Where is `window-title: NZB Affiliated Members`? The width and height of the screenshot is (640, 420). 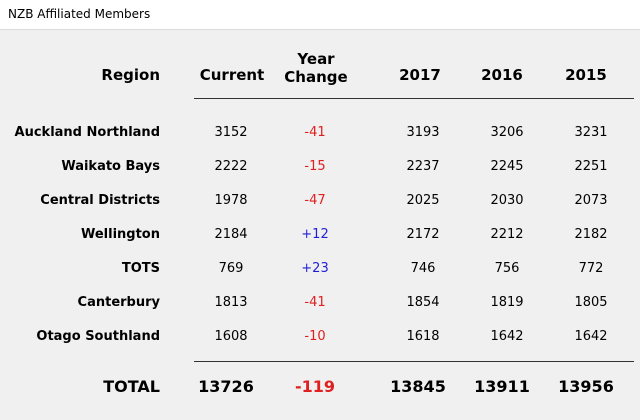 window-title: NZB Affiliated Members is located at coordinates (79, 14).